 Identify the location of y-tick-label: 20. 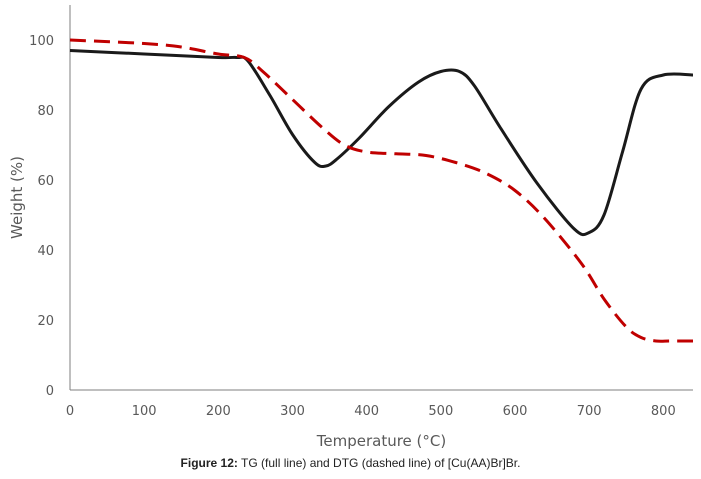
(45, 321).